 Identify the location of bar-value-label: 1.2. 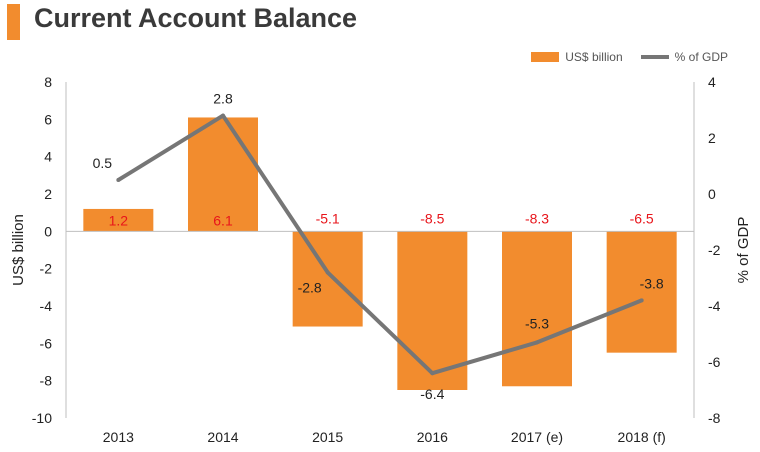
(119, 220).